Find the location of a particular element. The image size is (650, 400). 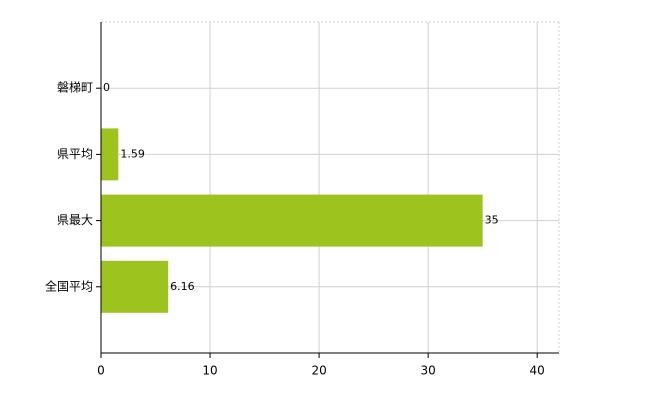

data-label: 35 is located at coordinates (492, 220).